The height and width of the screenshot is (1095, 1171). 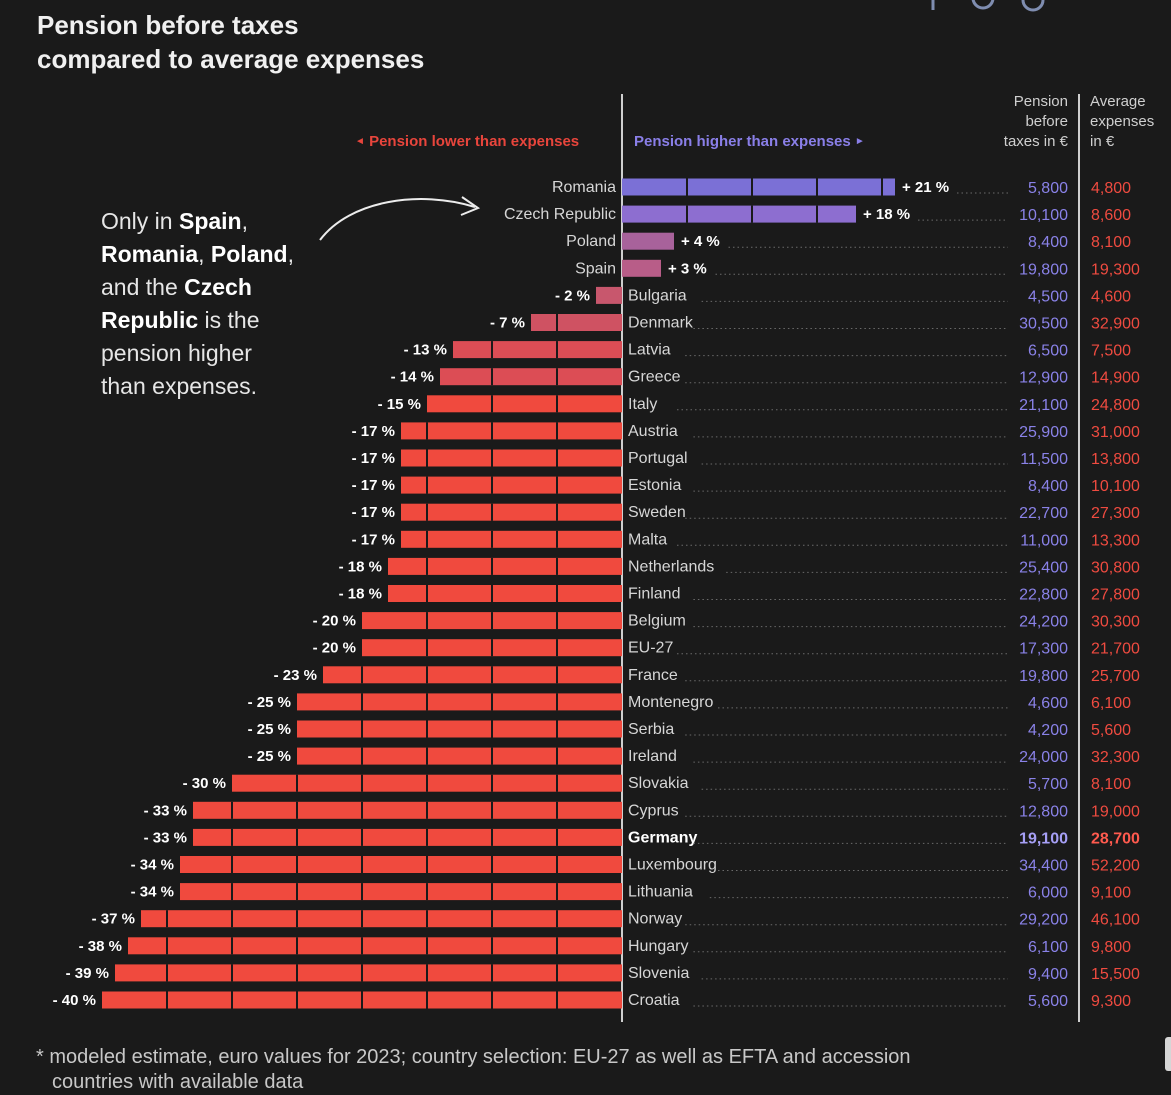 What do you see at coordinates (652, 756) in the screenshot?
I see `category-label: Ireland` at bounding box center [652, 756].